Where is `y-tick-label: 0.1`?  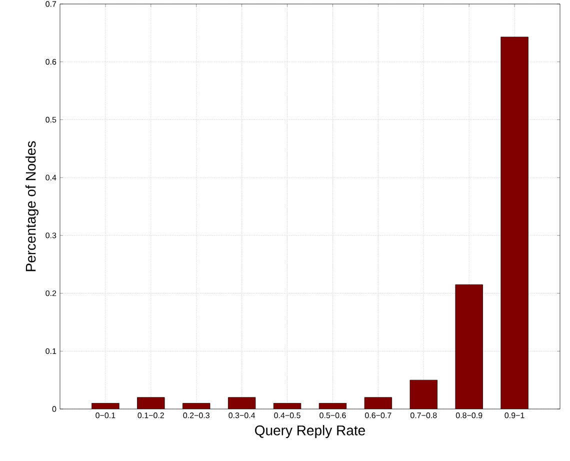
y-tick-label: 0.1 is located at coordinates (51, 351).